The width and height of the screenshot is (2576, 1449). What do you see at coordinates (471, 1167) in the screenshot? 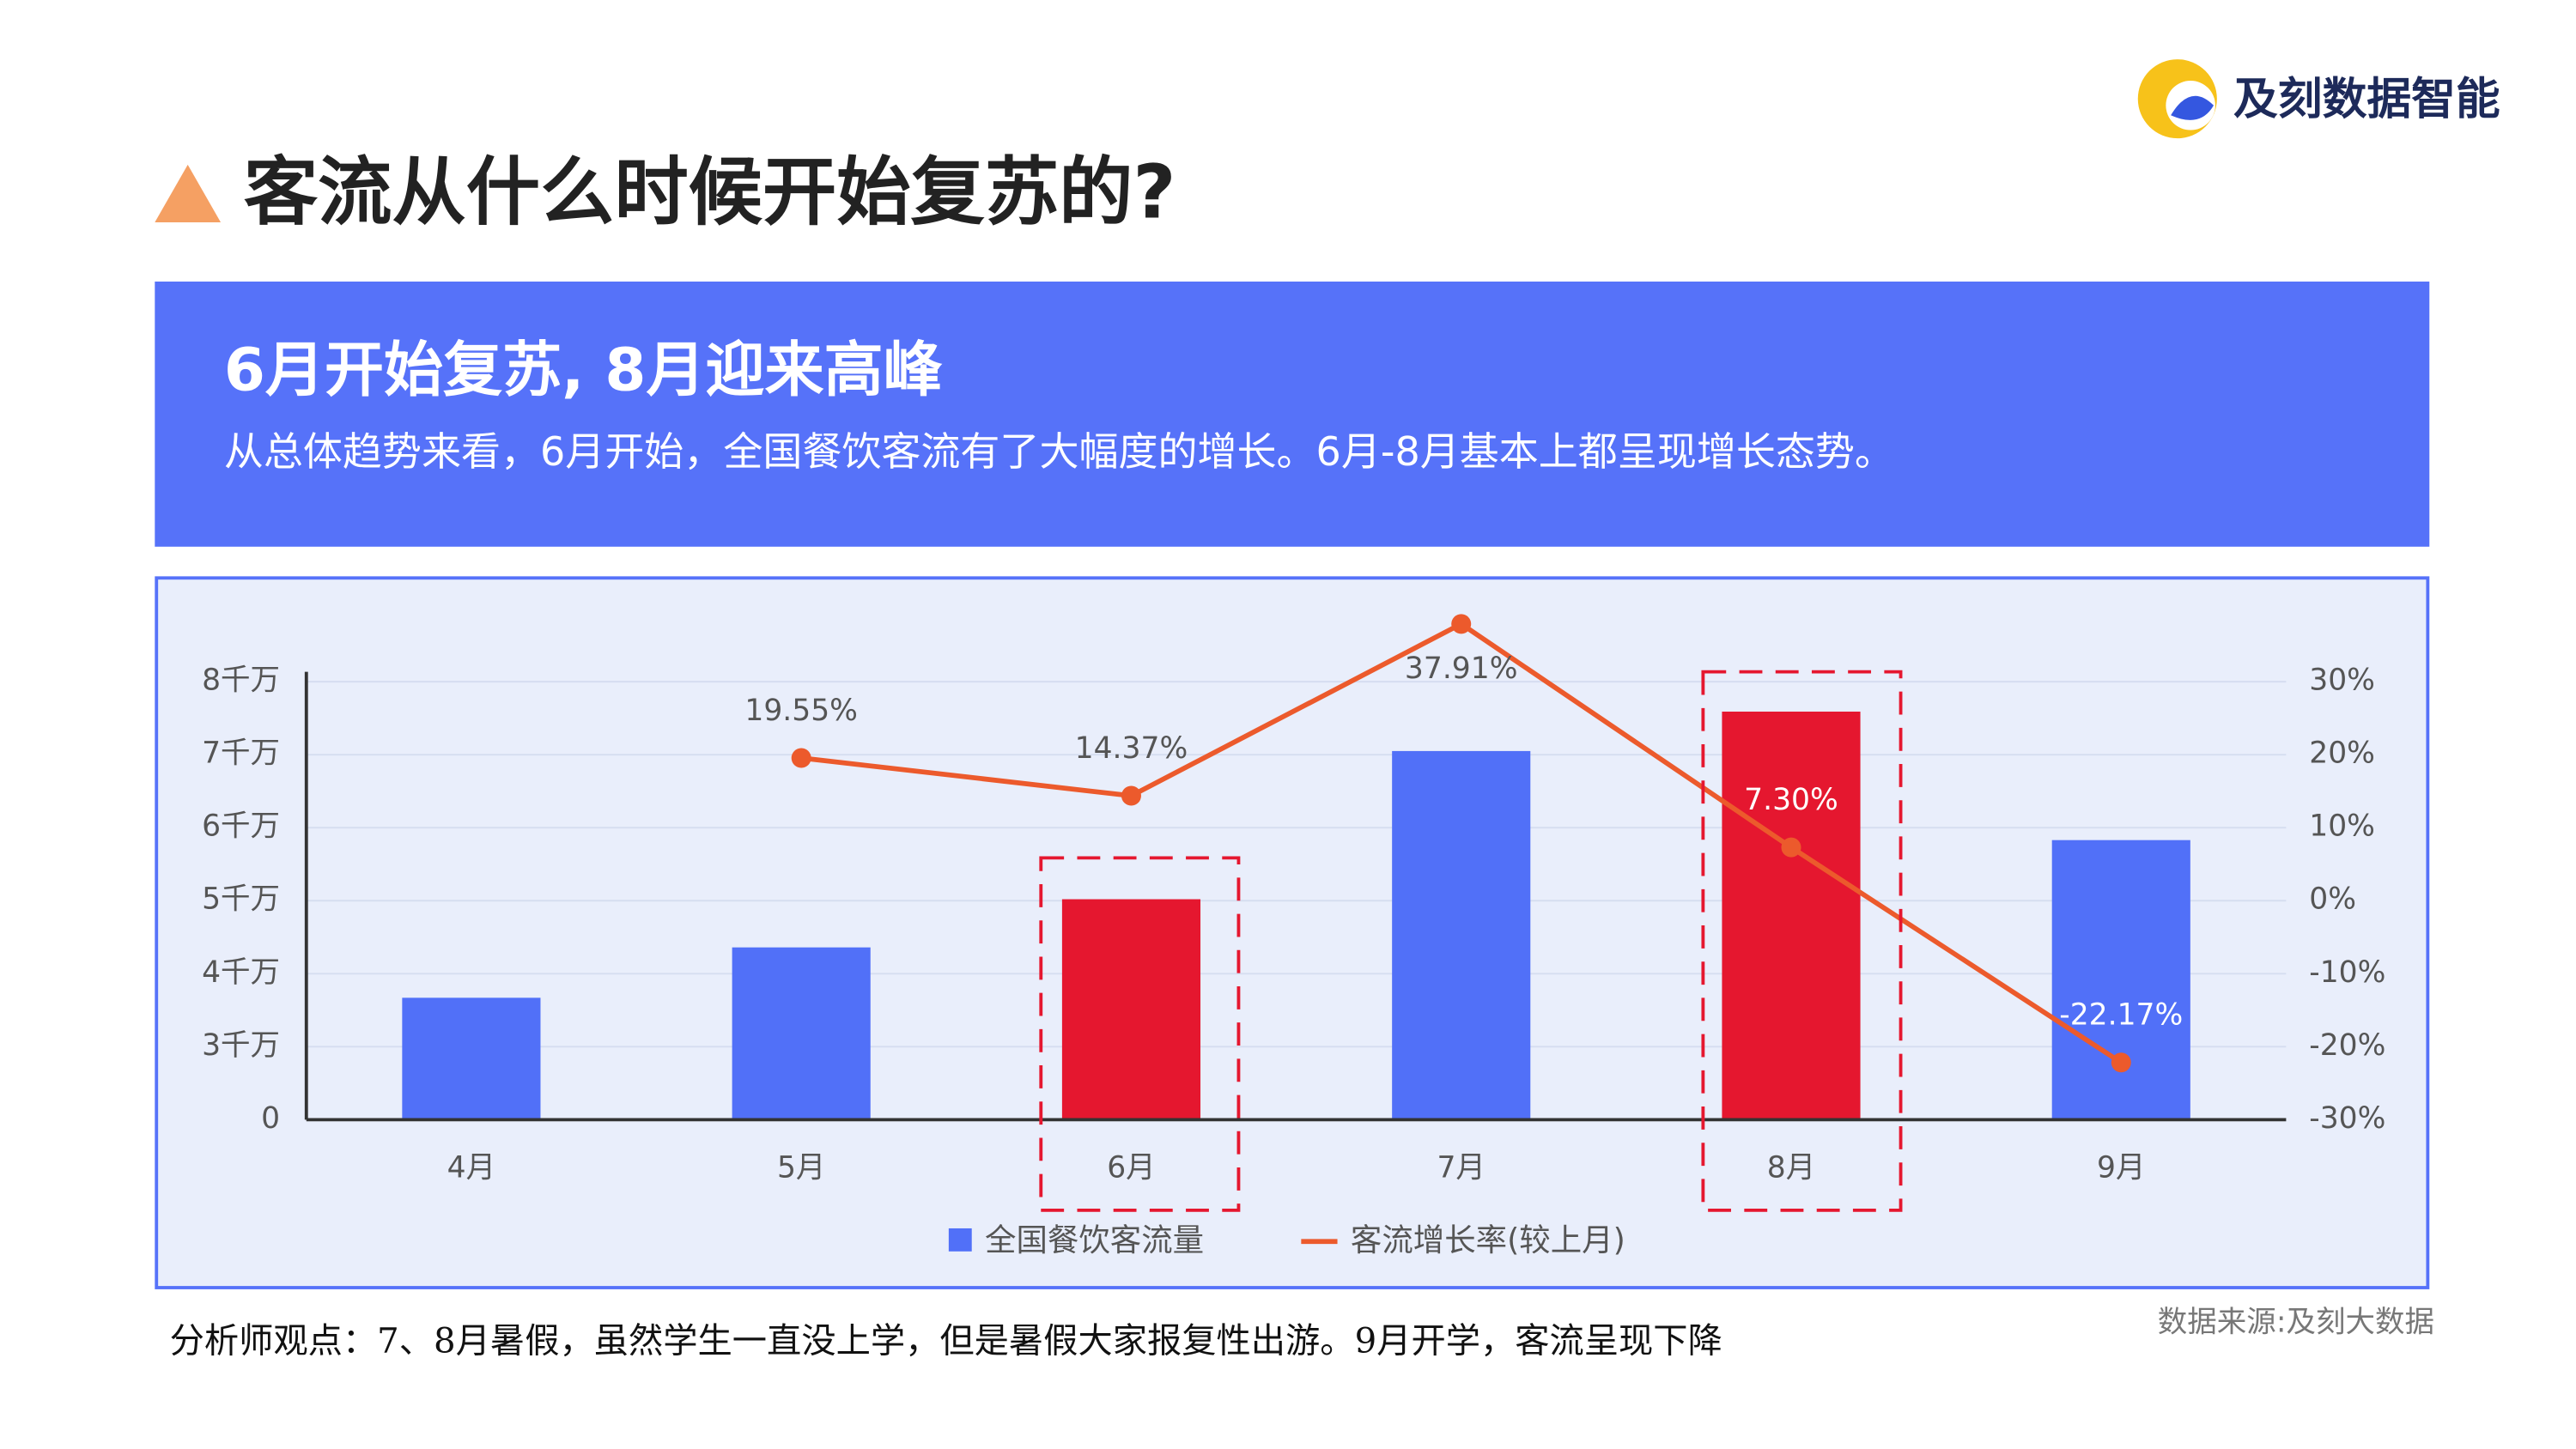
I see `x-tick-label: 4月` at bounding box center [471, 1167].